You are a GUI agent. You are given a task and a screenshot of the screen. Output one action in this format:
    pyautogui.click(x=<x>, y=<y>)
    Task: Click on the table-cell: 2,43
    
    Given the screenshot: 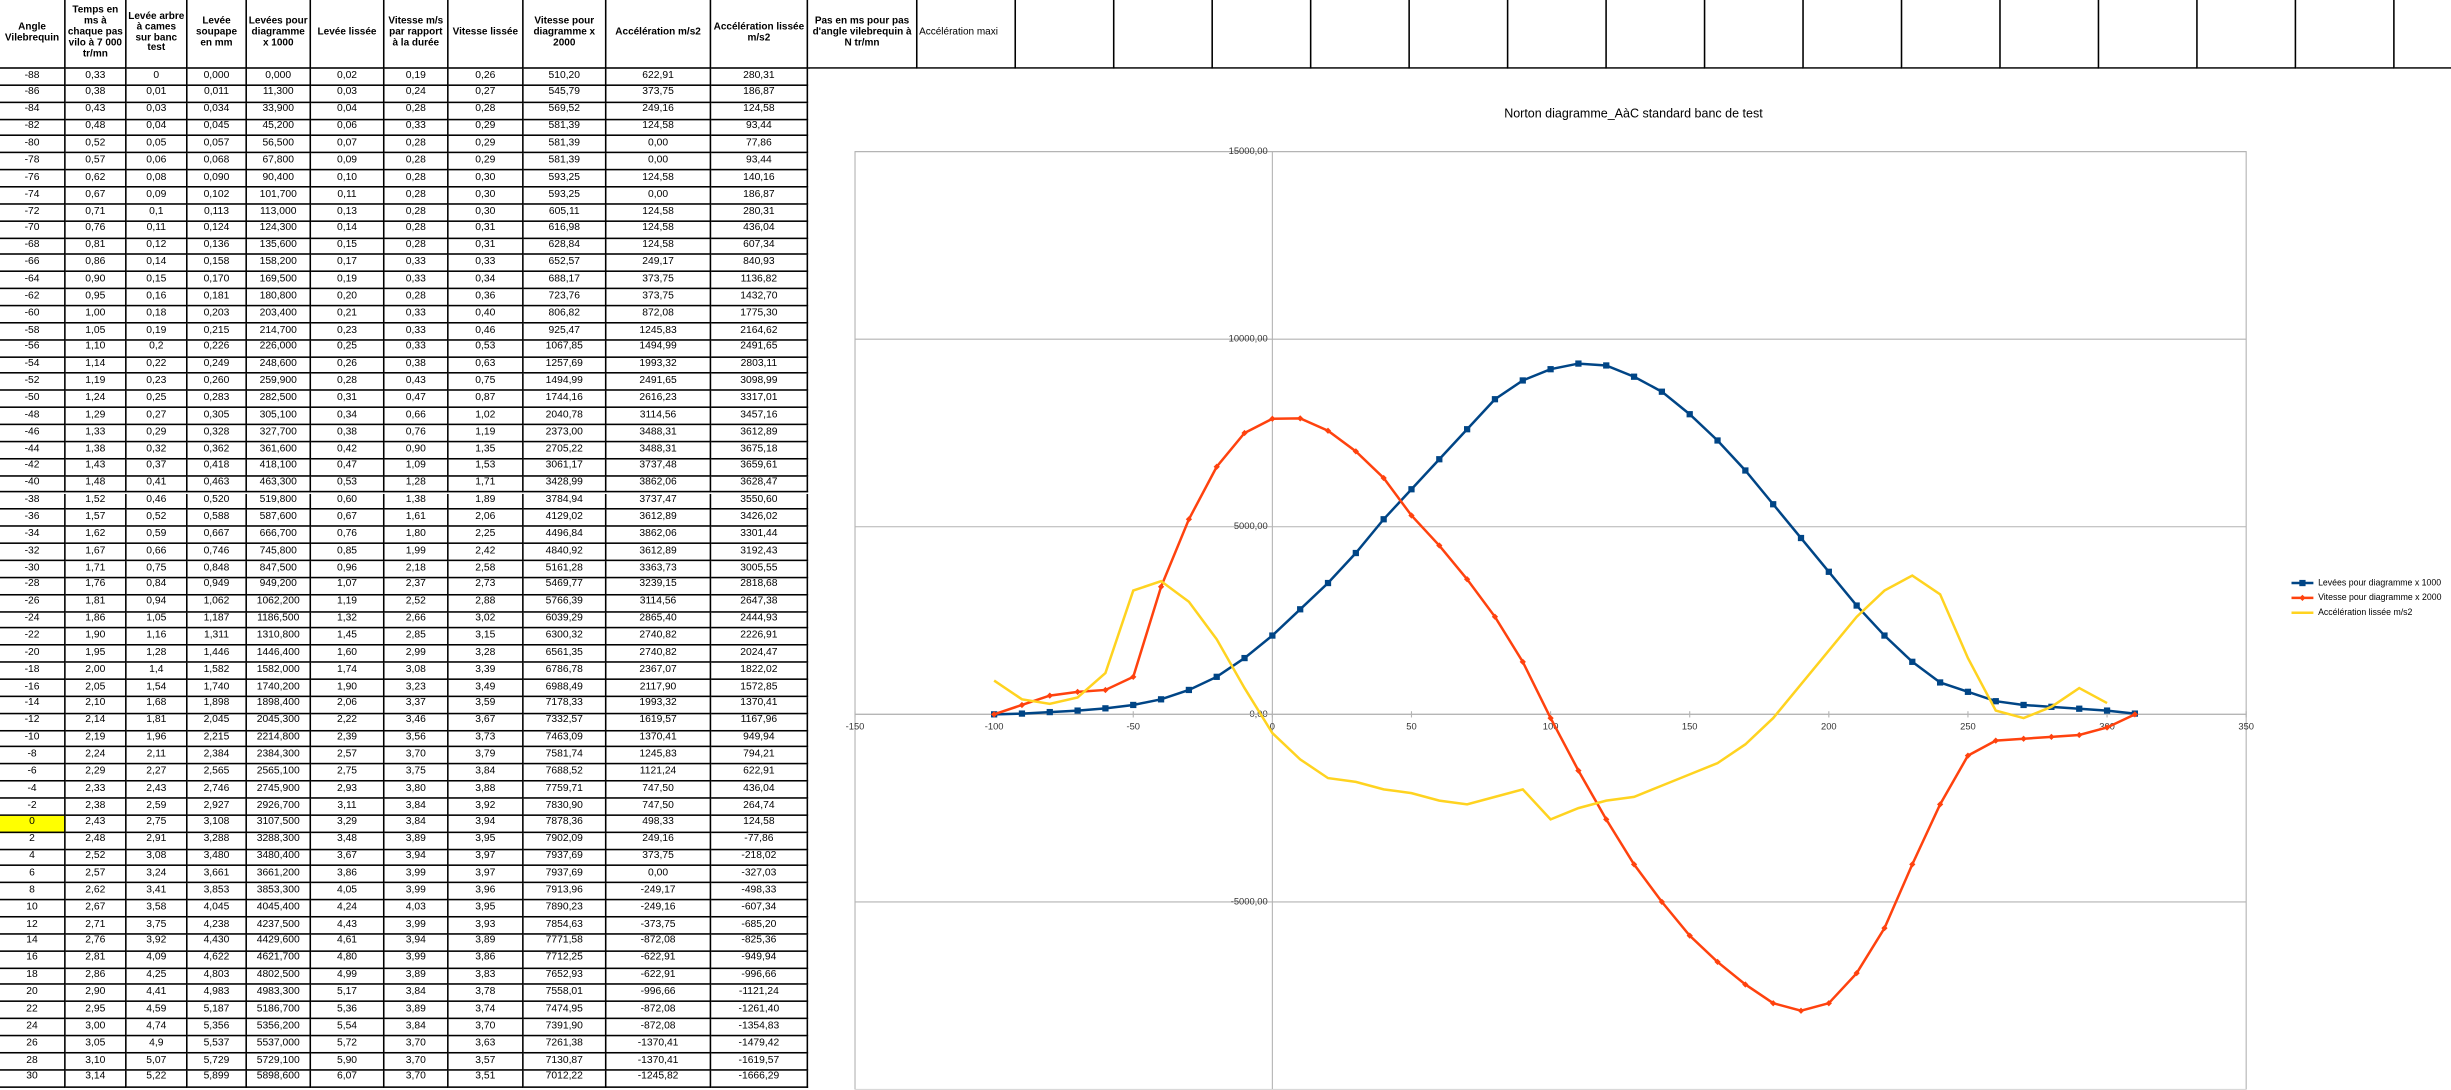 What is the action you would take?
    pyautogui.click(x=96, y=824)
    